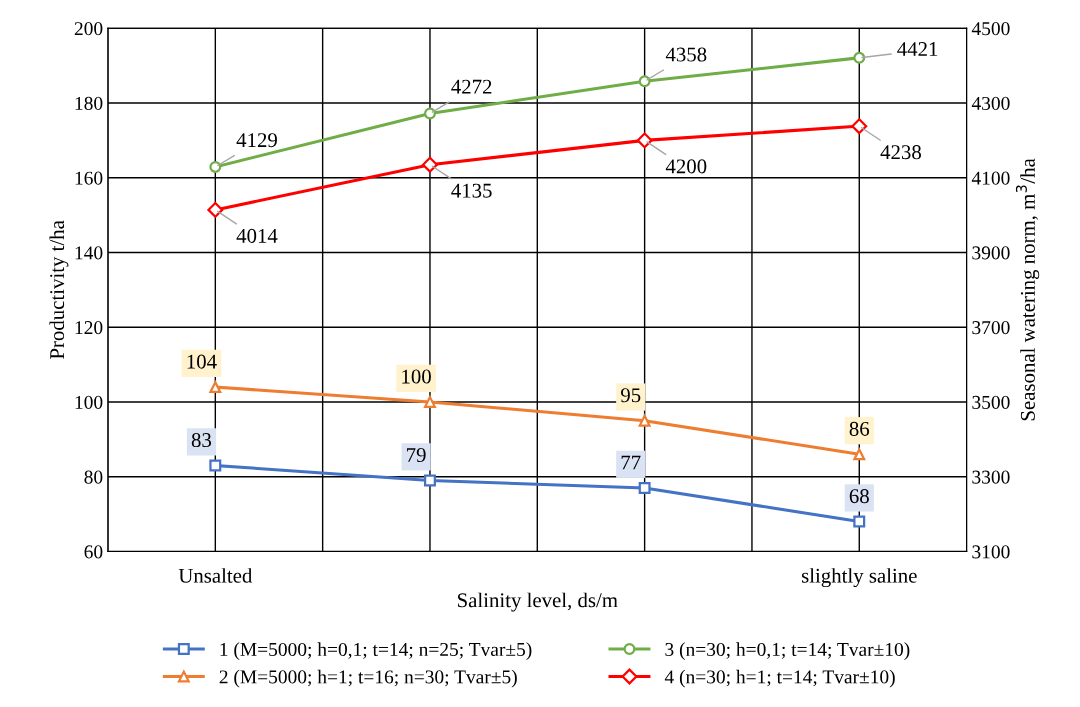  I want to click on y2-tick-label: 4100, so click(990, 178).